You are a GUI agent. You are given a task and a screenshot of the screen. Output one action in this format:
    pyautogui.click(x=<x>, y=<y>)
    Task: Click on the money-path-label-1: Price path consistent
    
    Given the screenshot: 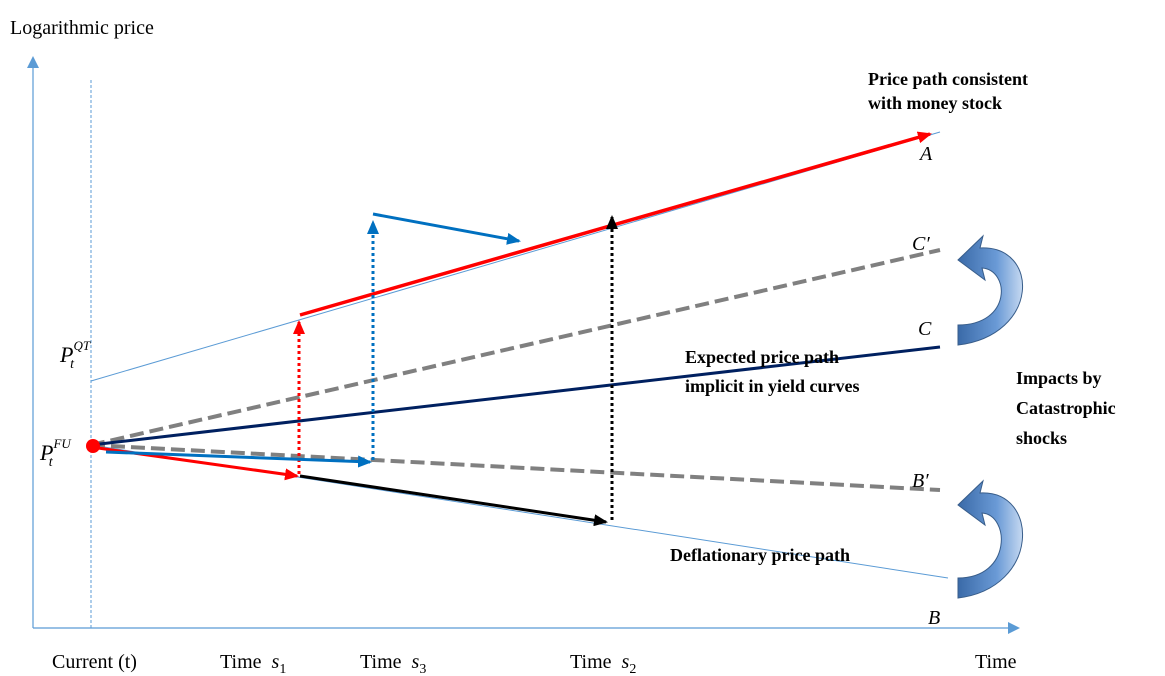 What is the action you would take?
    pyautogui.click(x=948, y=79)
    